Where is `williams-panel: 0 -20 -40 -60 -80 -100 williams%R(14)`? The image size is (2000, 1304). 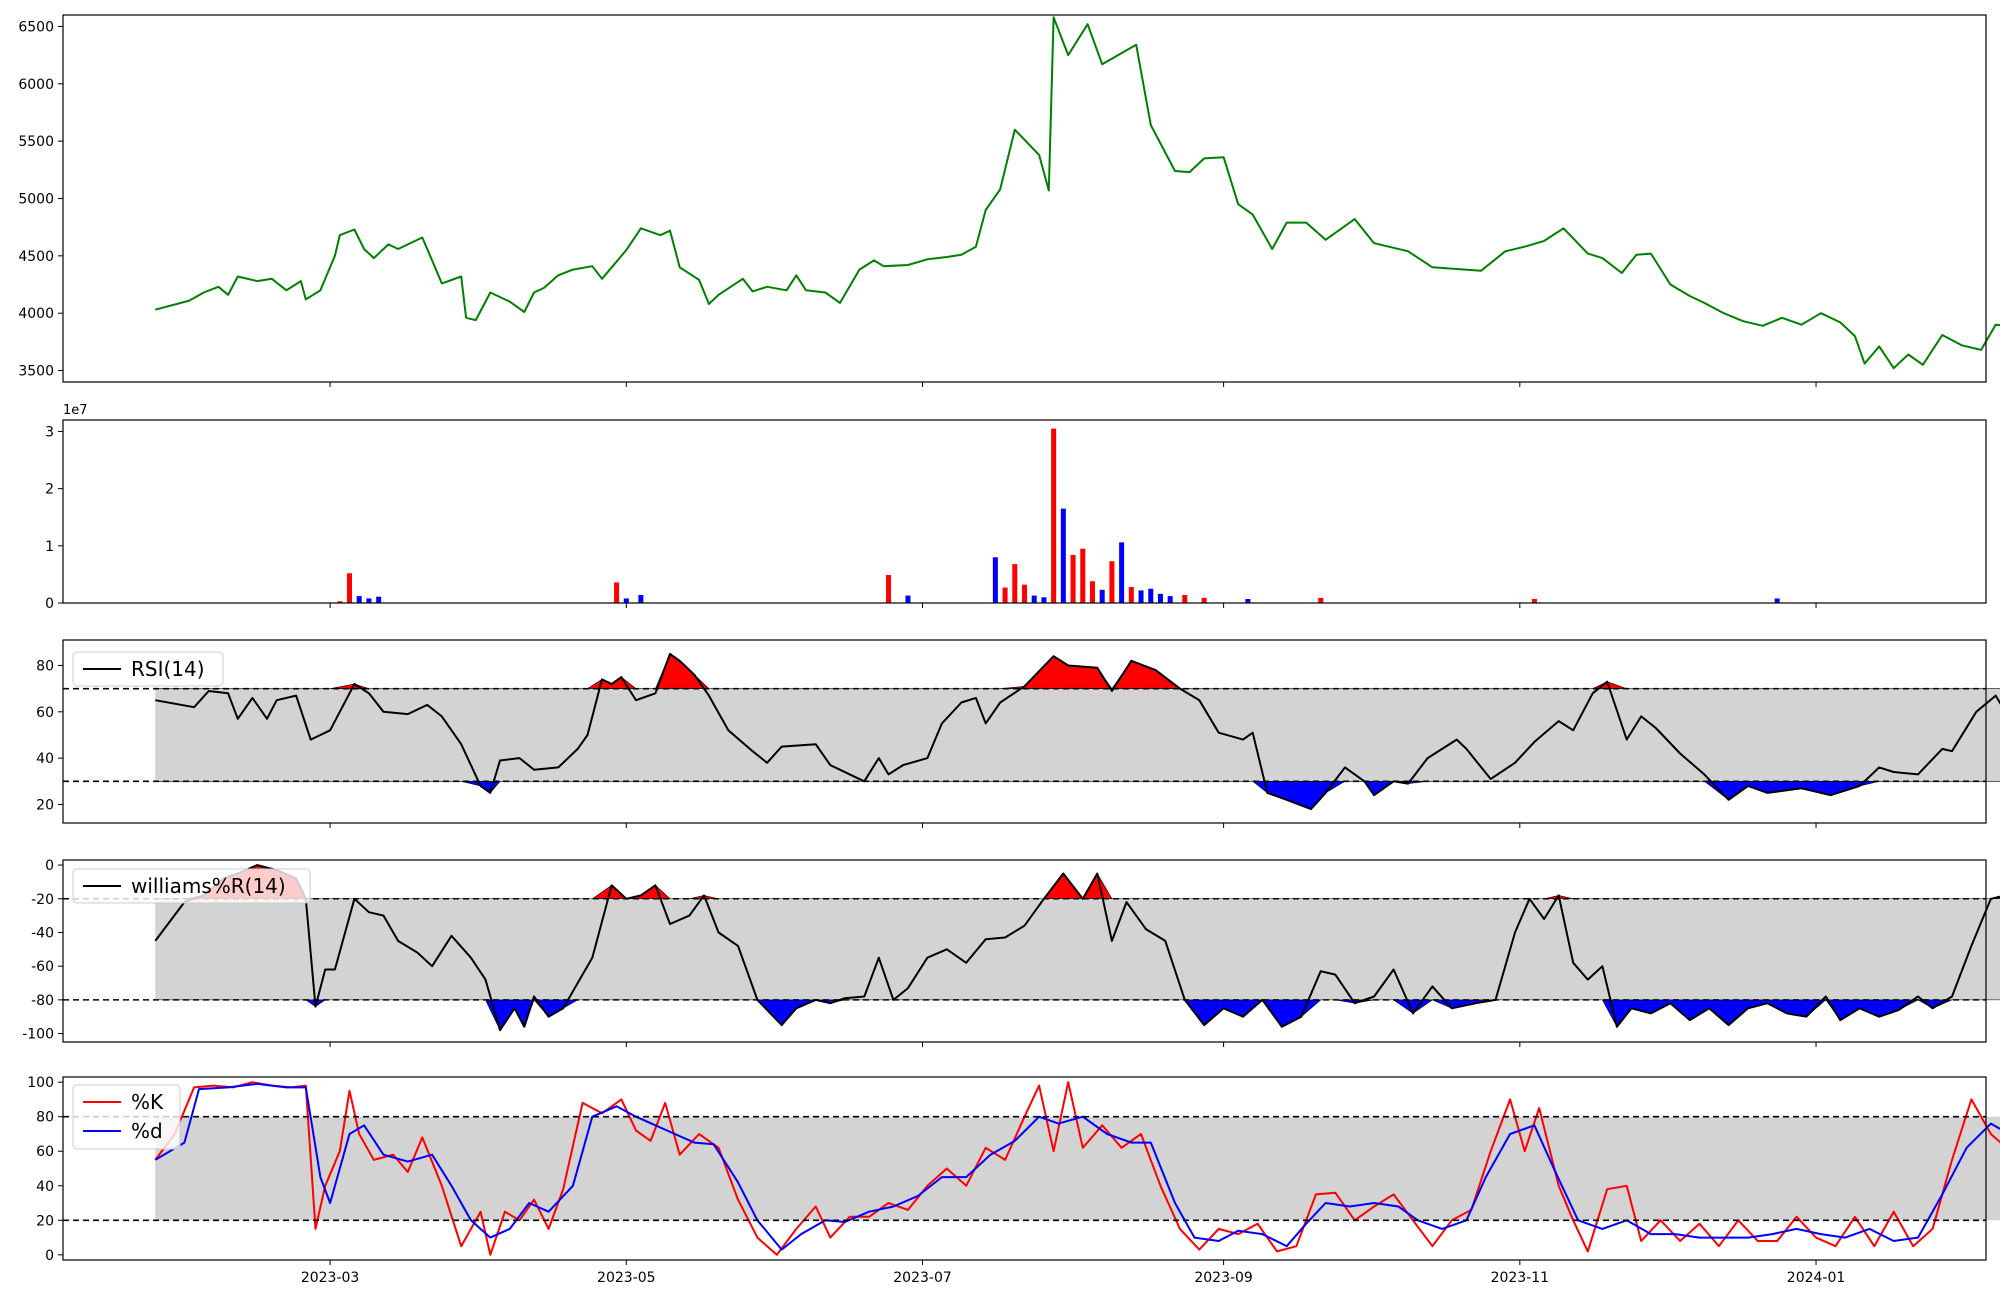
williams-panel: 0 -20 -40 -60 -80 -100 williams%R(14) is located at coordinates (1011, 952).